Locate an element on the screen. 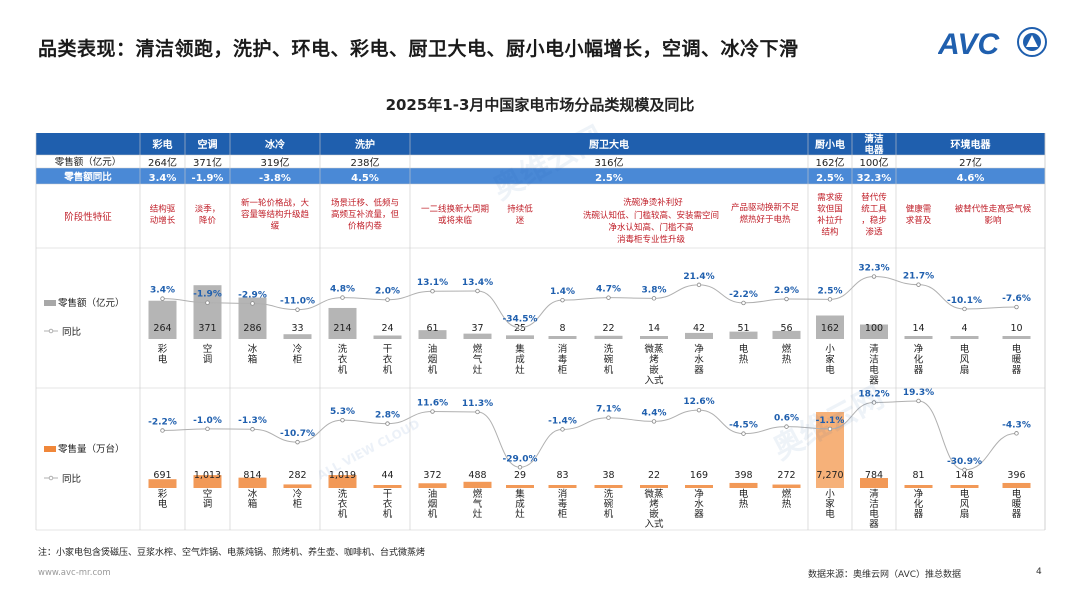 This screenshot has width=1080, height=608. category-label: 水 is located at coordinates (699, 360).